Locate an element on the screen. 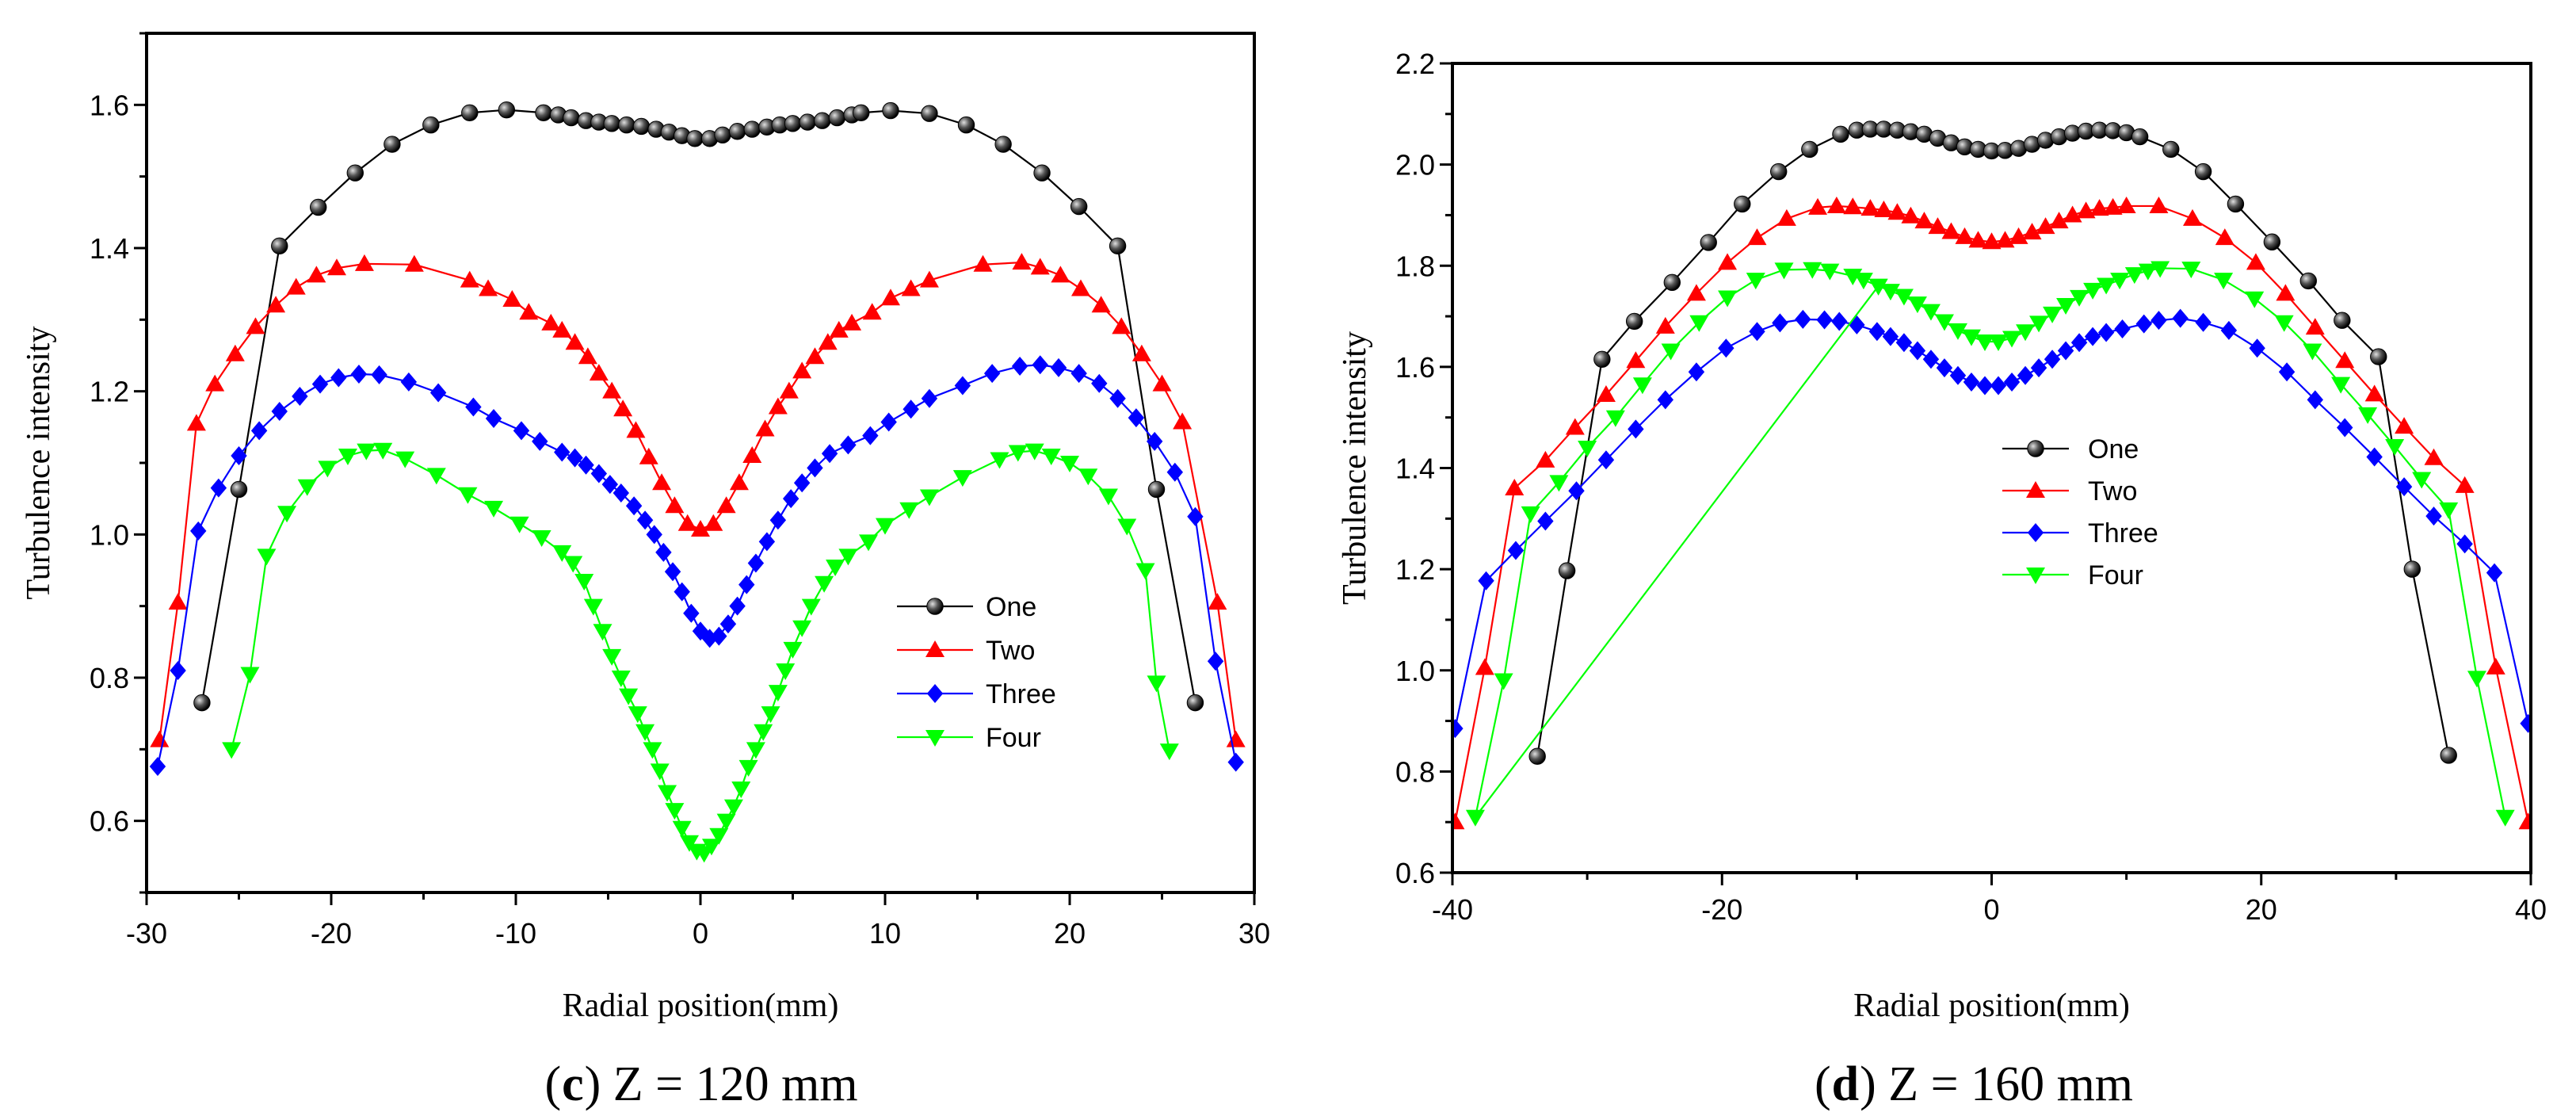 The height and width of the screenshot is (1116, 2576). x-tick-label: 20 is located at coordinates (1070, 933).